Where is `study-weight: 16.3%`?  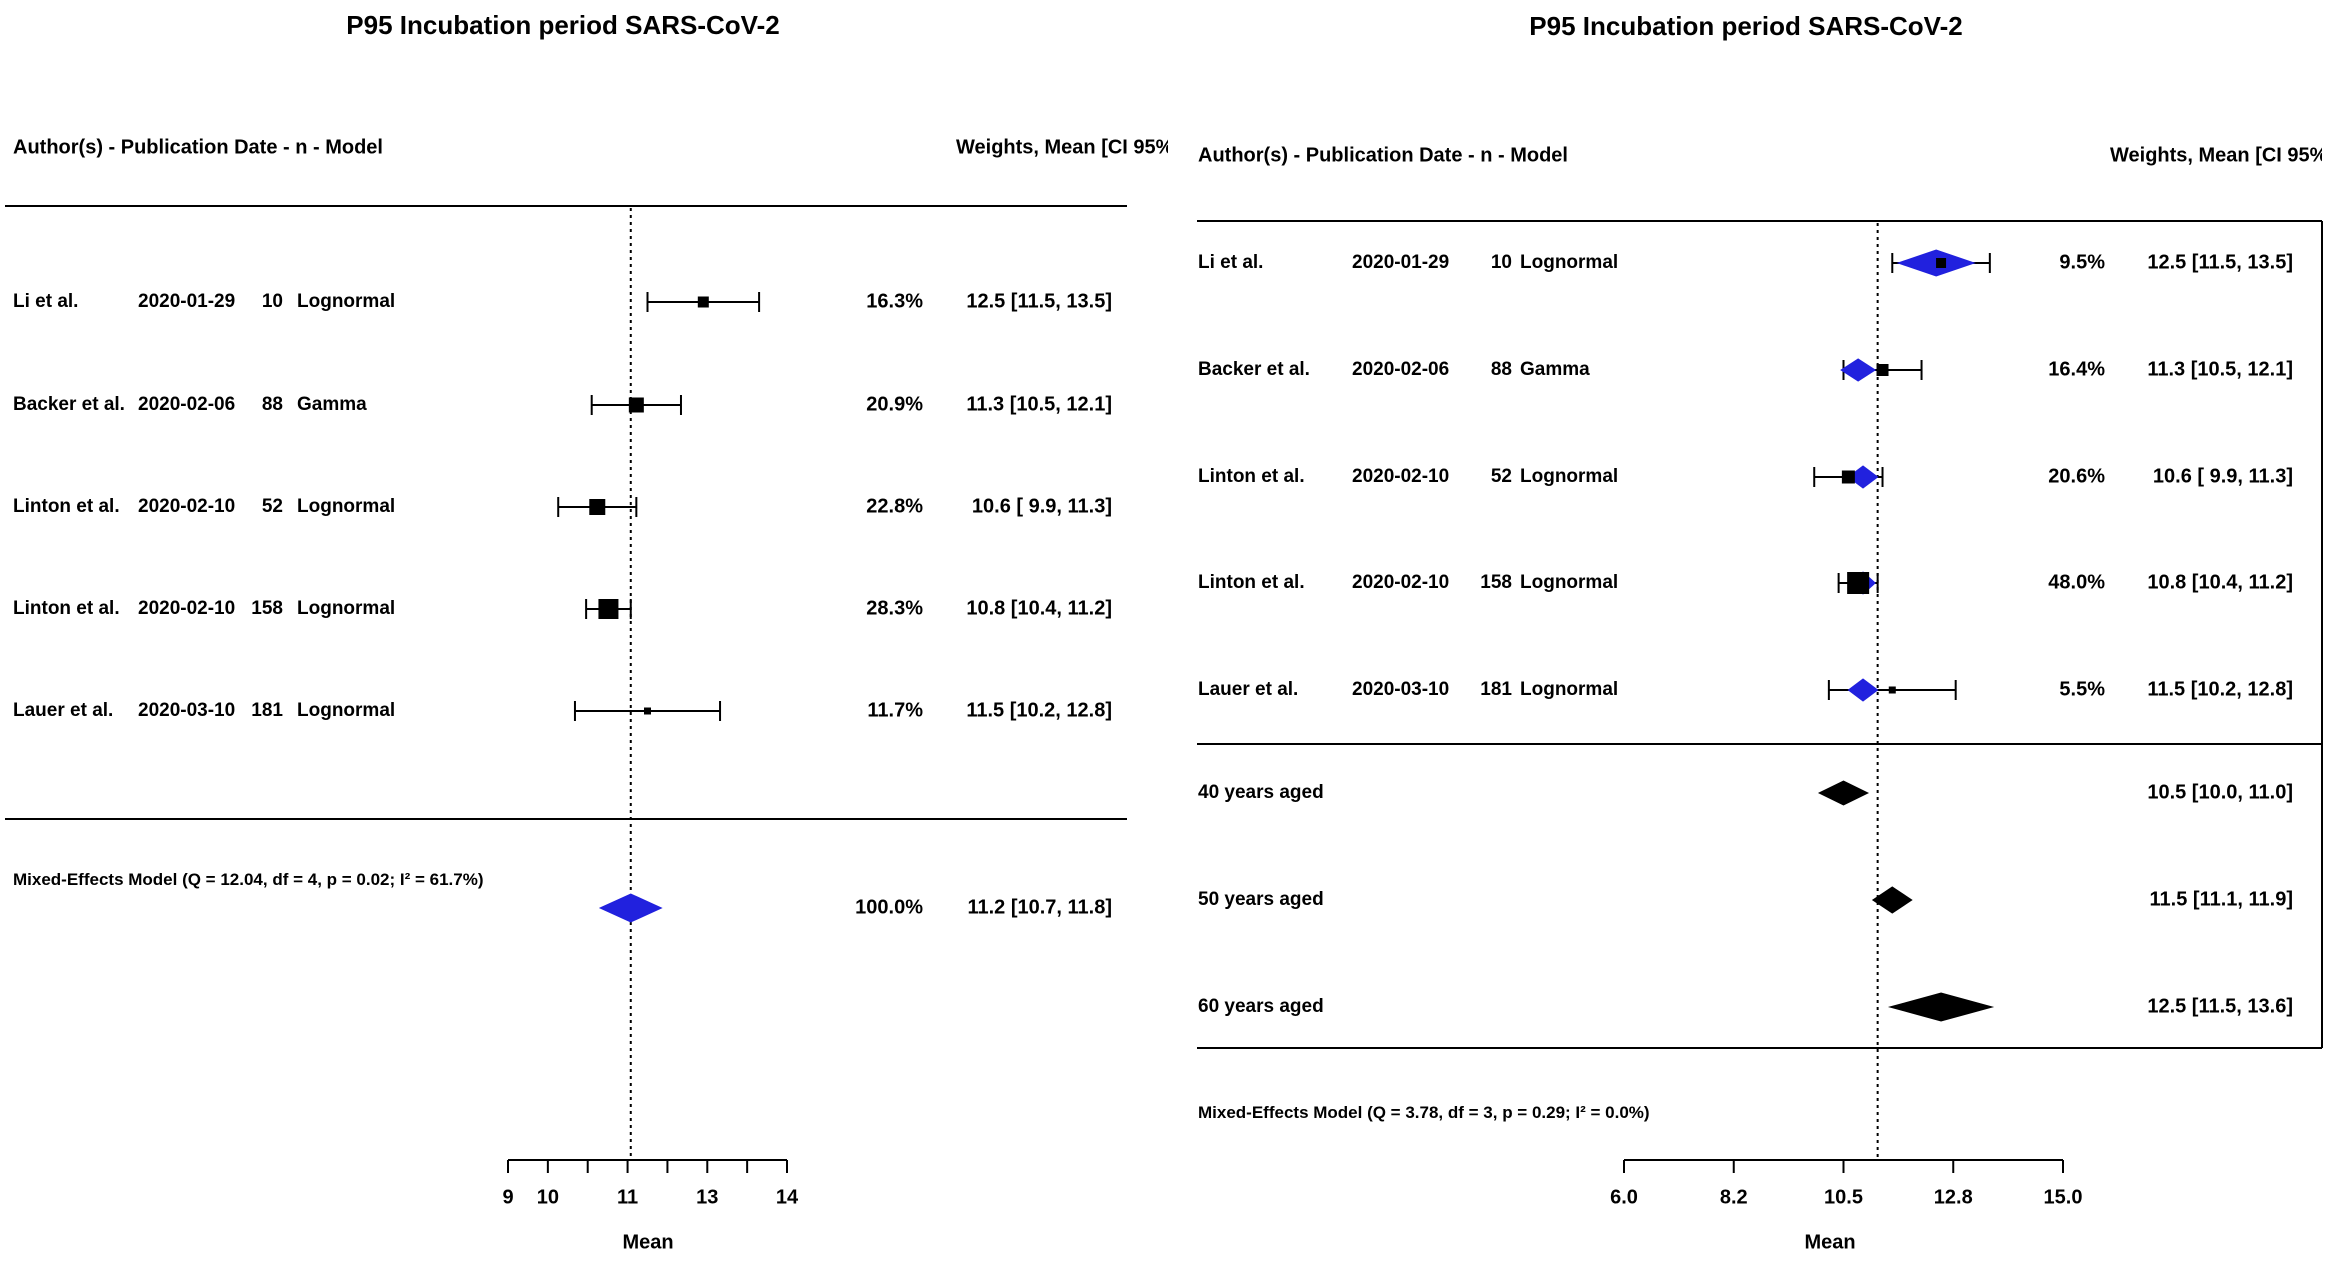 study-weight: 16.3% is located at coordinates (894, 301).